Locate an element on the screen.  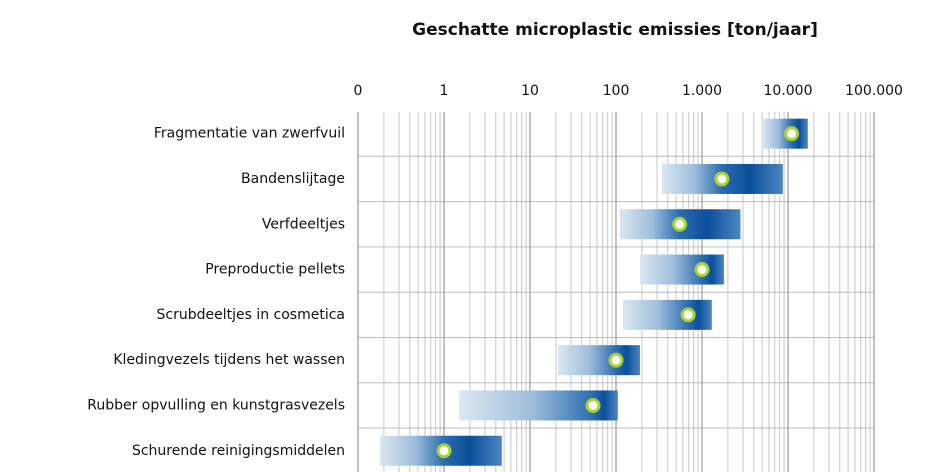
x-tick-label: 100.000 is located at coordinates (874, 91).